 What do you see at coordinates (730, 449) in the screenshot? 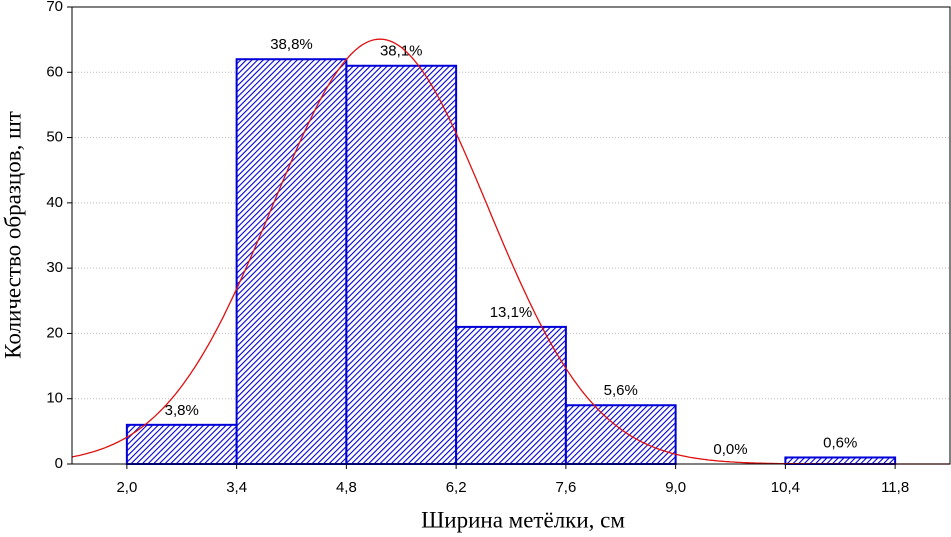
I see `value-label: 0,0%` at bounding box center [730, 449].